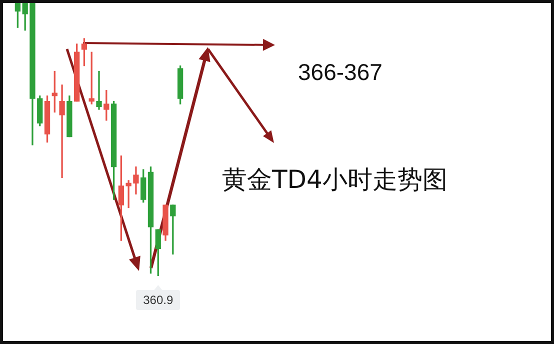 The width and height of the screenshot is (554, 344). What do you see at coordinates (340, 72) in the screenshot?
I see `text: 366-367` at bounding box center [340, 72].